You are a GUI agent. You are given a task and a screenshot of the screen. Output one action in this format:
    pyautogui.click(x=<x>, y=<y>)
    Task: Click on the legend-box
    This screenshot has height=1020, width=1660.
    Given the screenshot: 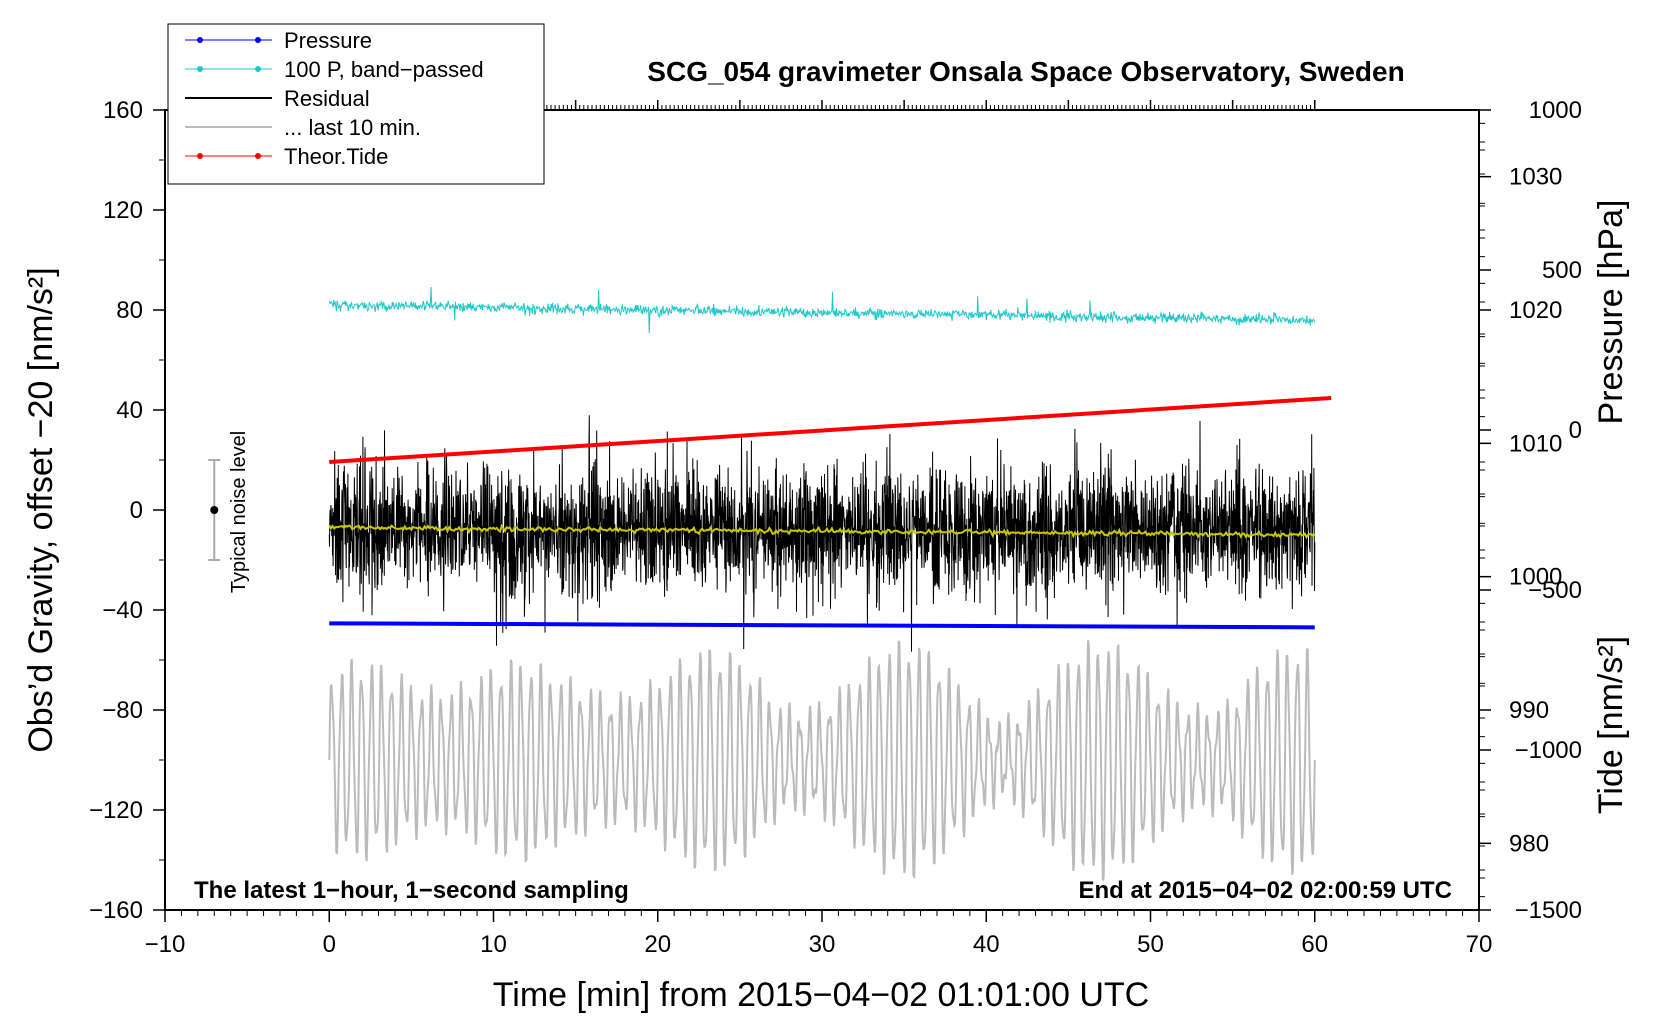 What is the action you would take?
    pyautogui.click(x=356, y=104)
    